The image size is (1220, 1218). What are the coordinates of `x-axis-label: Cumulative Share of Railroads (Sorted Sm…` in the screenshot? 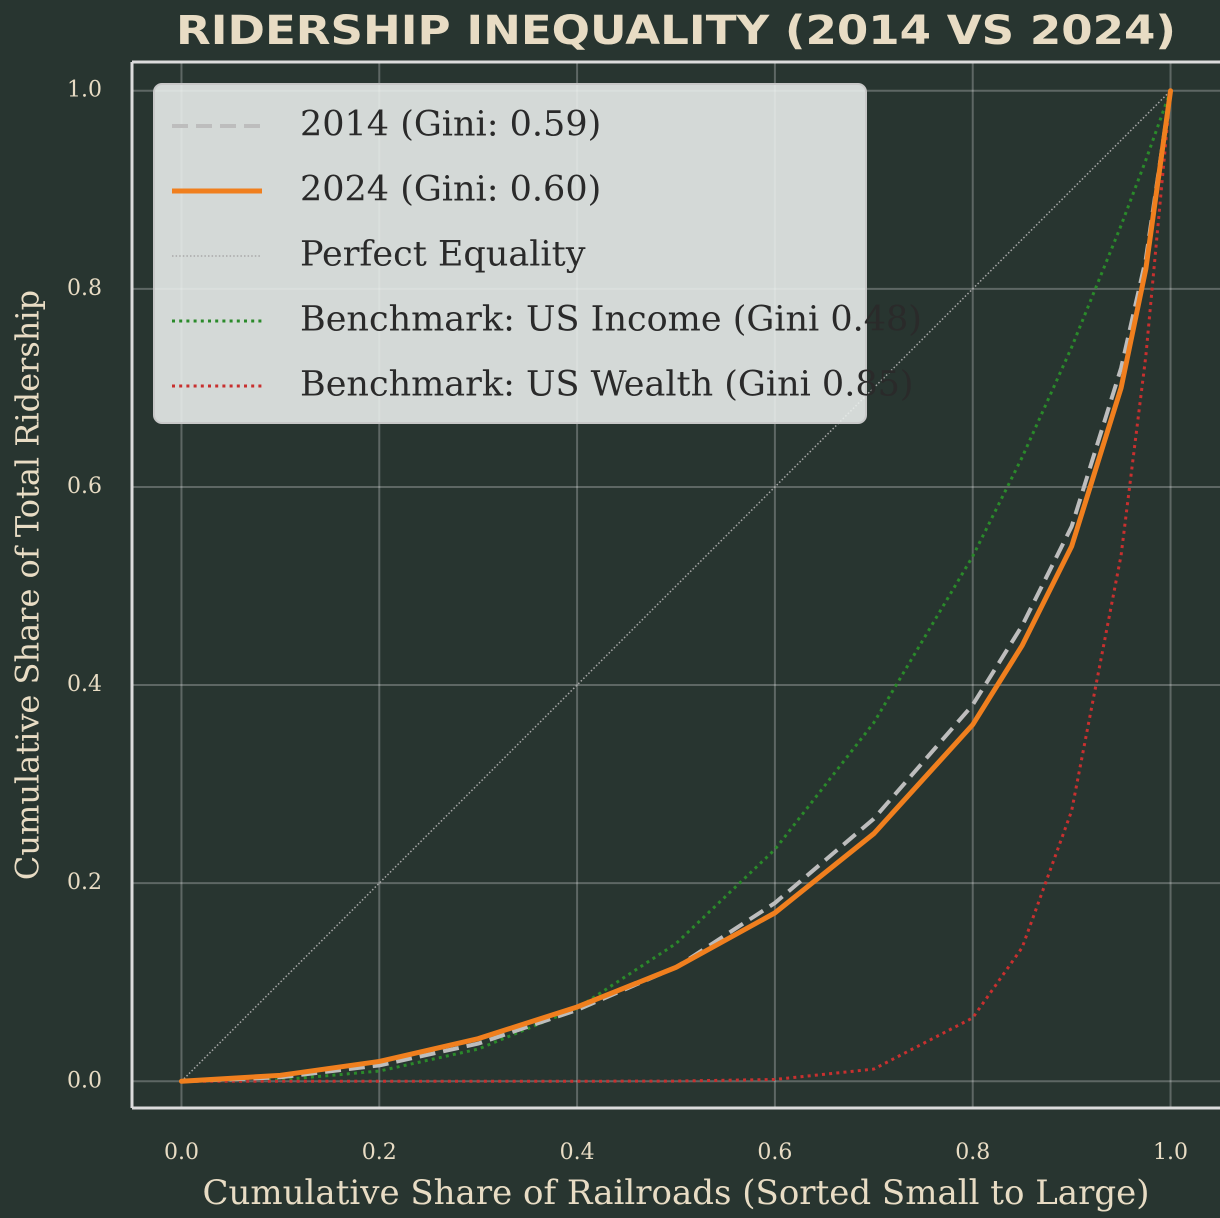 It's located at (676, 1193).